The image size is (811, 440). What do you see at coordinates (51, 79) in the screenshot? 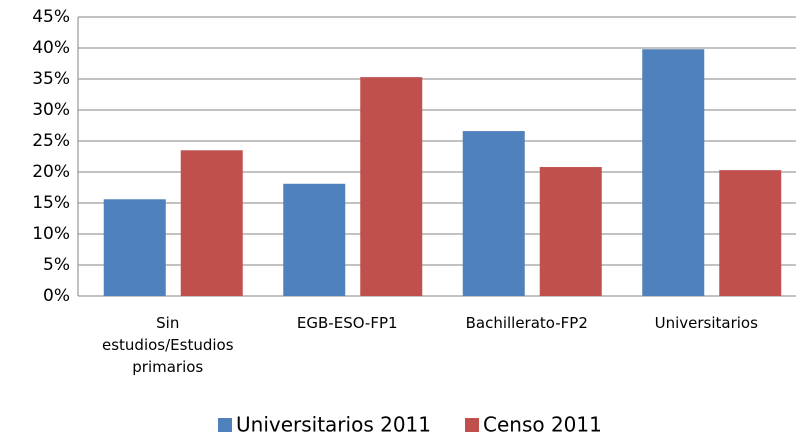
I see `y-tick-label: 35%` at bounding box center [51, 79].